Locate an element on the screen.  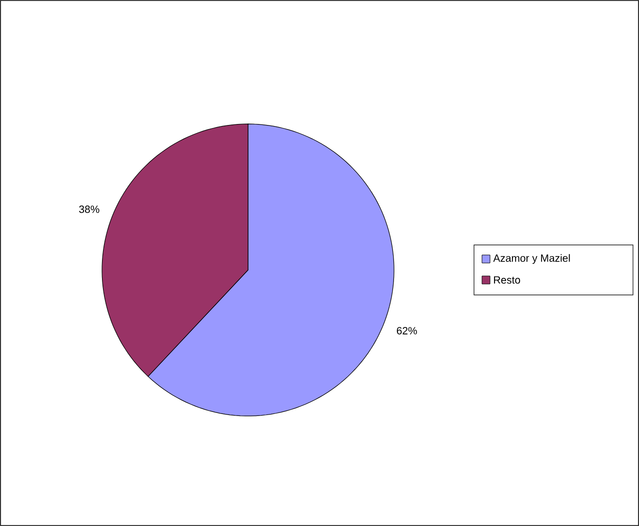
legend-label: Azamor y Maziel is located at coordinates (531, 259).